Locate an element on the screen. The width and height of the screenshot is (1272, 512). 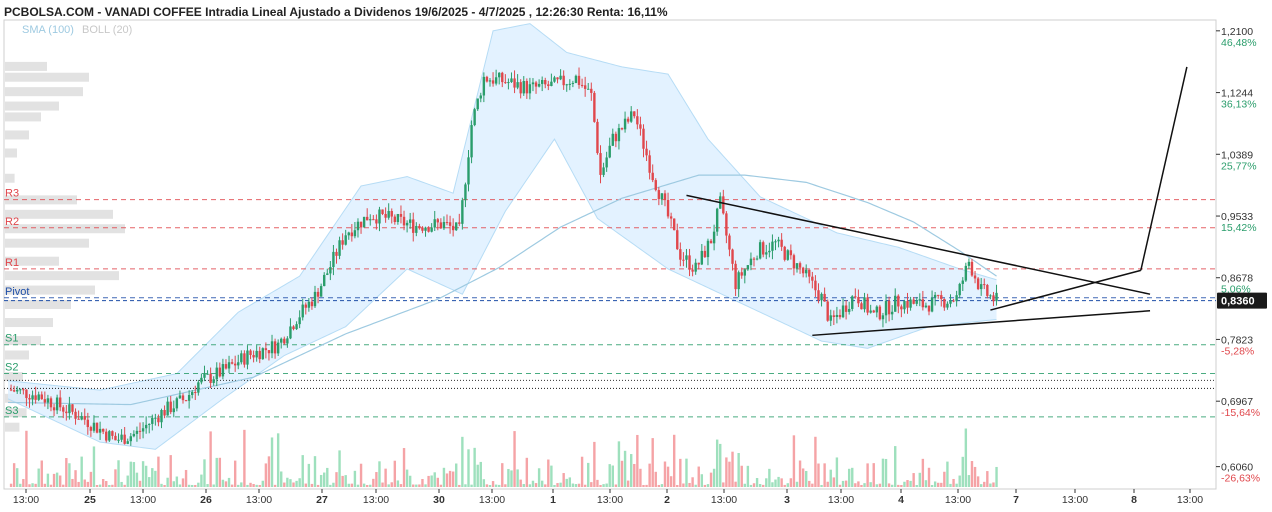
x-tick-label: 7 is located at coordinates (1016, 500).